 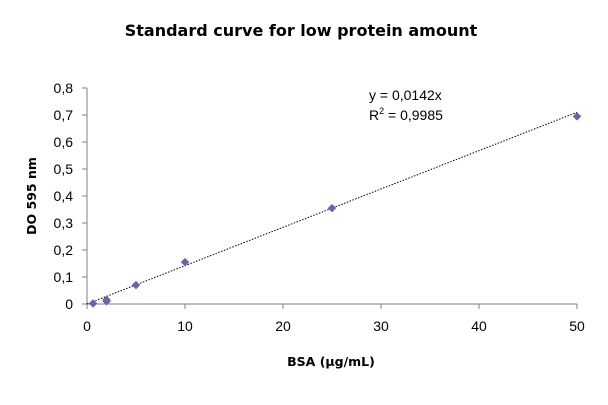 I want to click on trendline-equation: y = 0,0142x, so click(x=405, y=95).